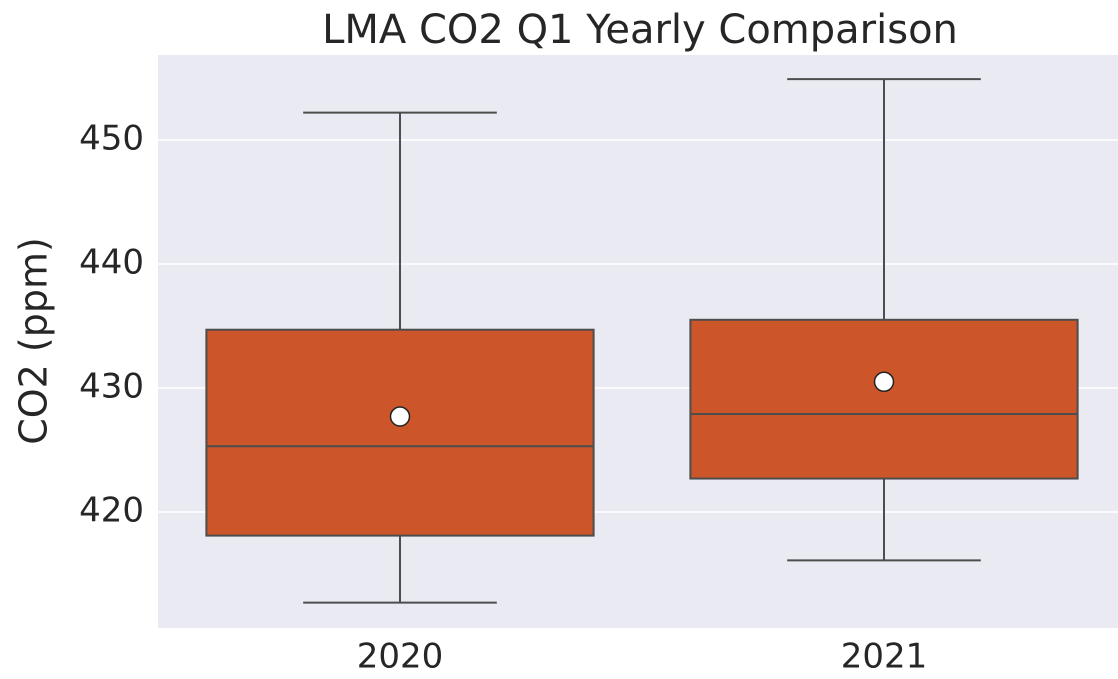 Image resolution: width=1118 pixels, height=679 pixels. What do you see at coordinates (111, 262) in the screenshot?
I see `y-tick-label: 440` at bounding box center [111, 262].